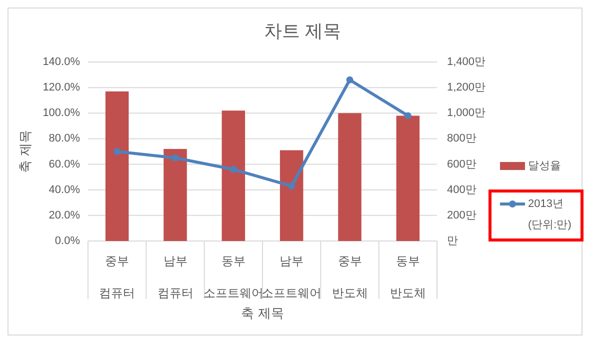 The height and width of the screenshot is (343, 590). I want to click on y2-tick-label: 만, so click(452, 241).